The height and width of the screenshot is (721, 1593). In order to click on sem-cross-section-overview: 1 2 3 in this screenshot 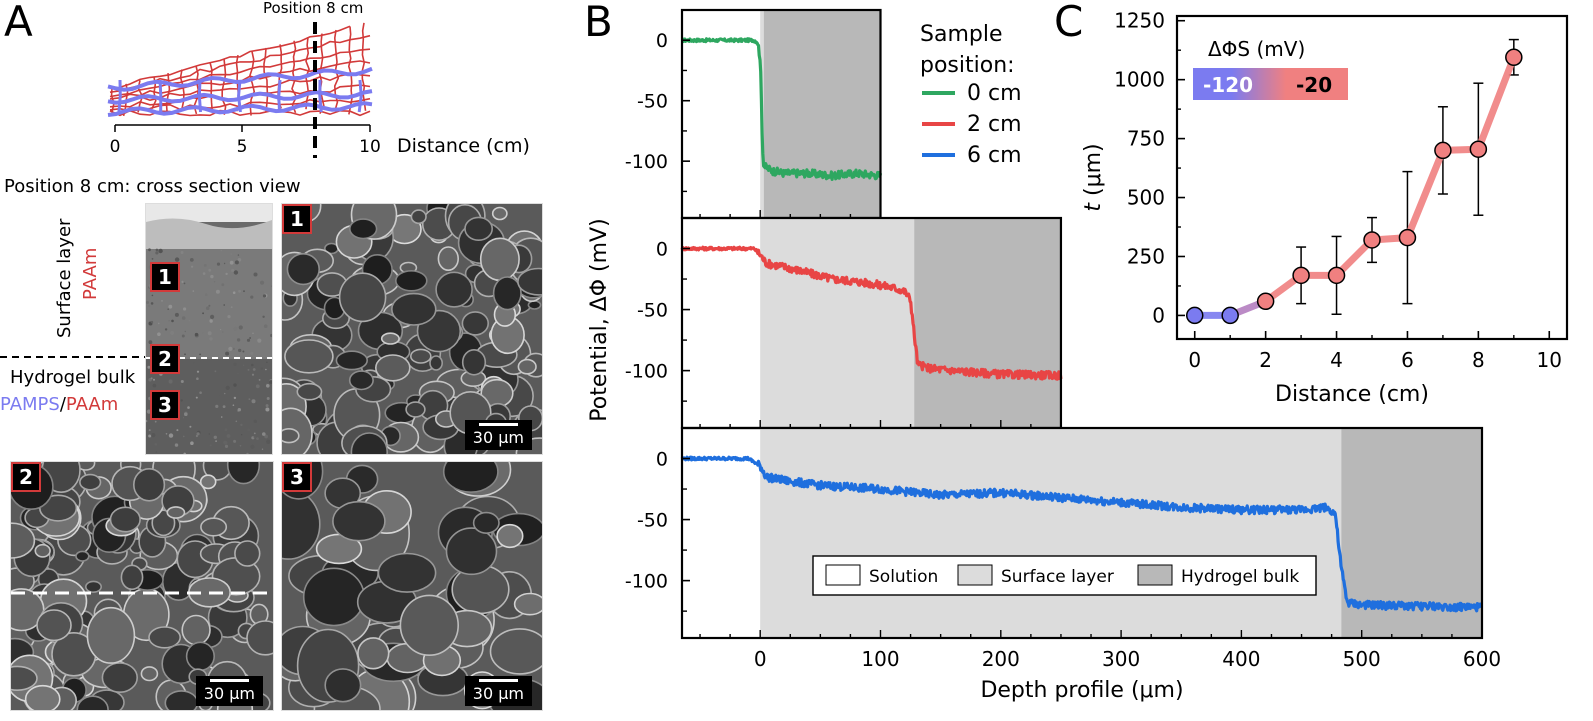, I will do `click(209, 329)`.